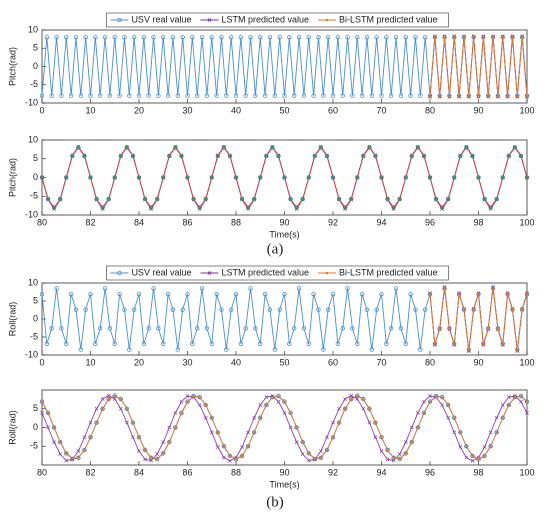 The height and width of the screenshot is (518, 550). Describe the element at coordinates (31, 354) in the screenshot. I see `y-tick-label: -10` at that location.